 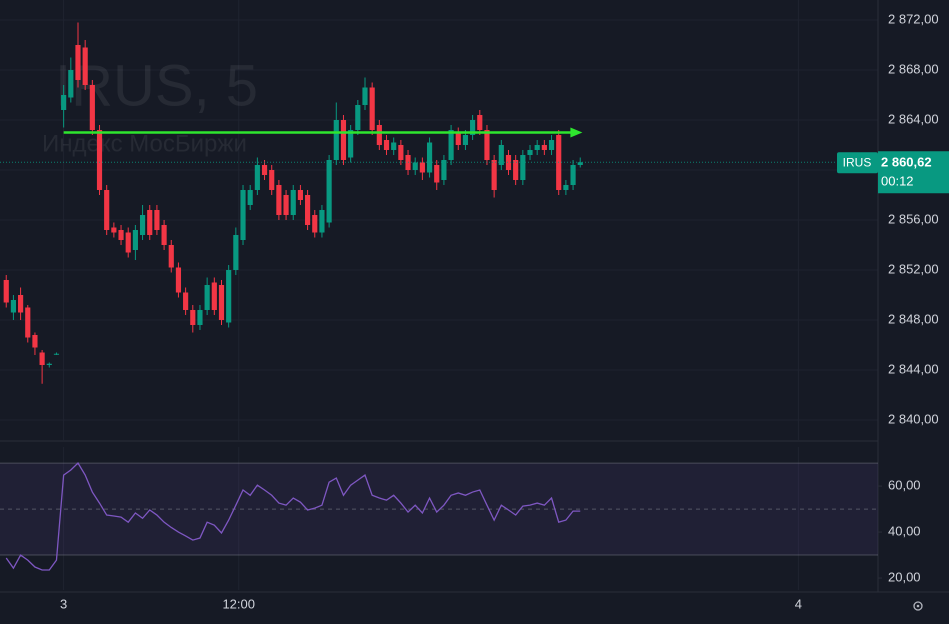 I want to click on y-tick-label: 40,00, so click(x=904, y=531).